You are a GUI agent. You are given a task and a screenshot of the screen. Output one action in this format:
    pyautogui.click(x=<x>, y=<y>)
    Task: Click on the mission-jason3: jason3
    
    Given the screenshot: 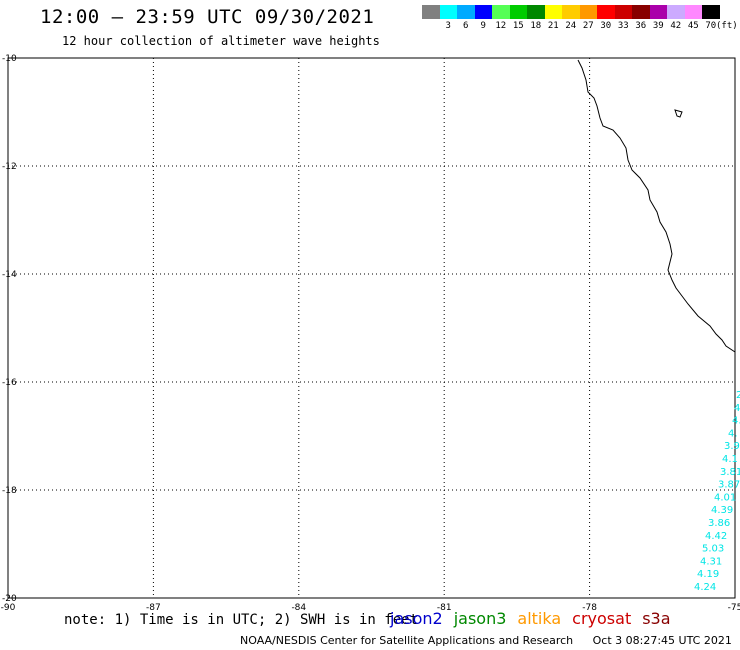 What is the action you would take?
    pyautogui.click(x=480, y=618)
    